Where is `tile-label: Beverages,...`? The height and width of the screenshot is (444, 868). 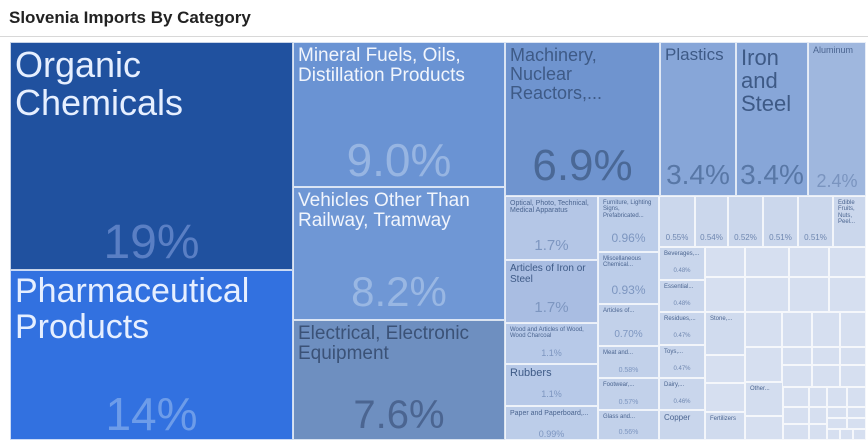
tile-label: Beverages,... is located at coordinates (682, 254).